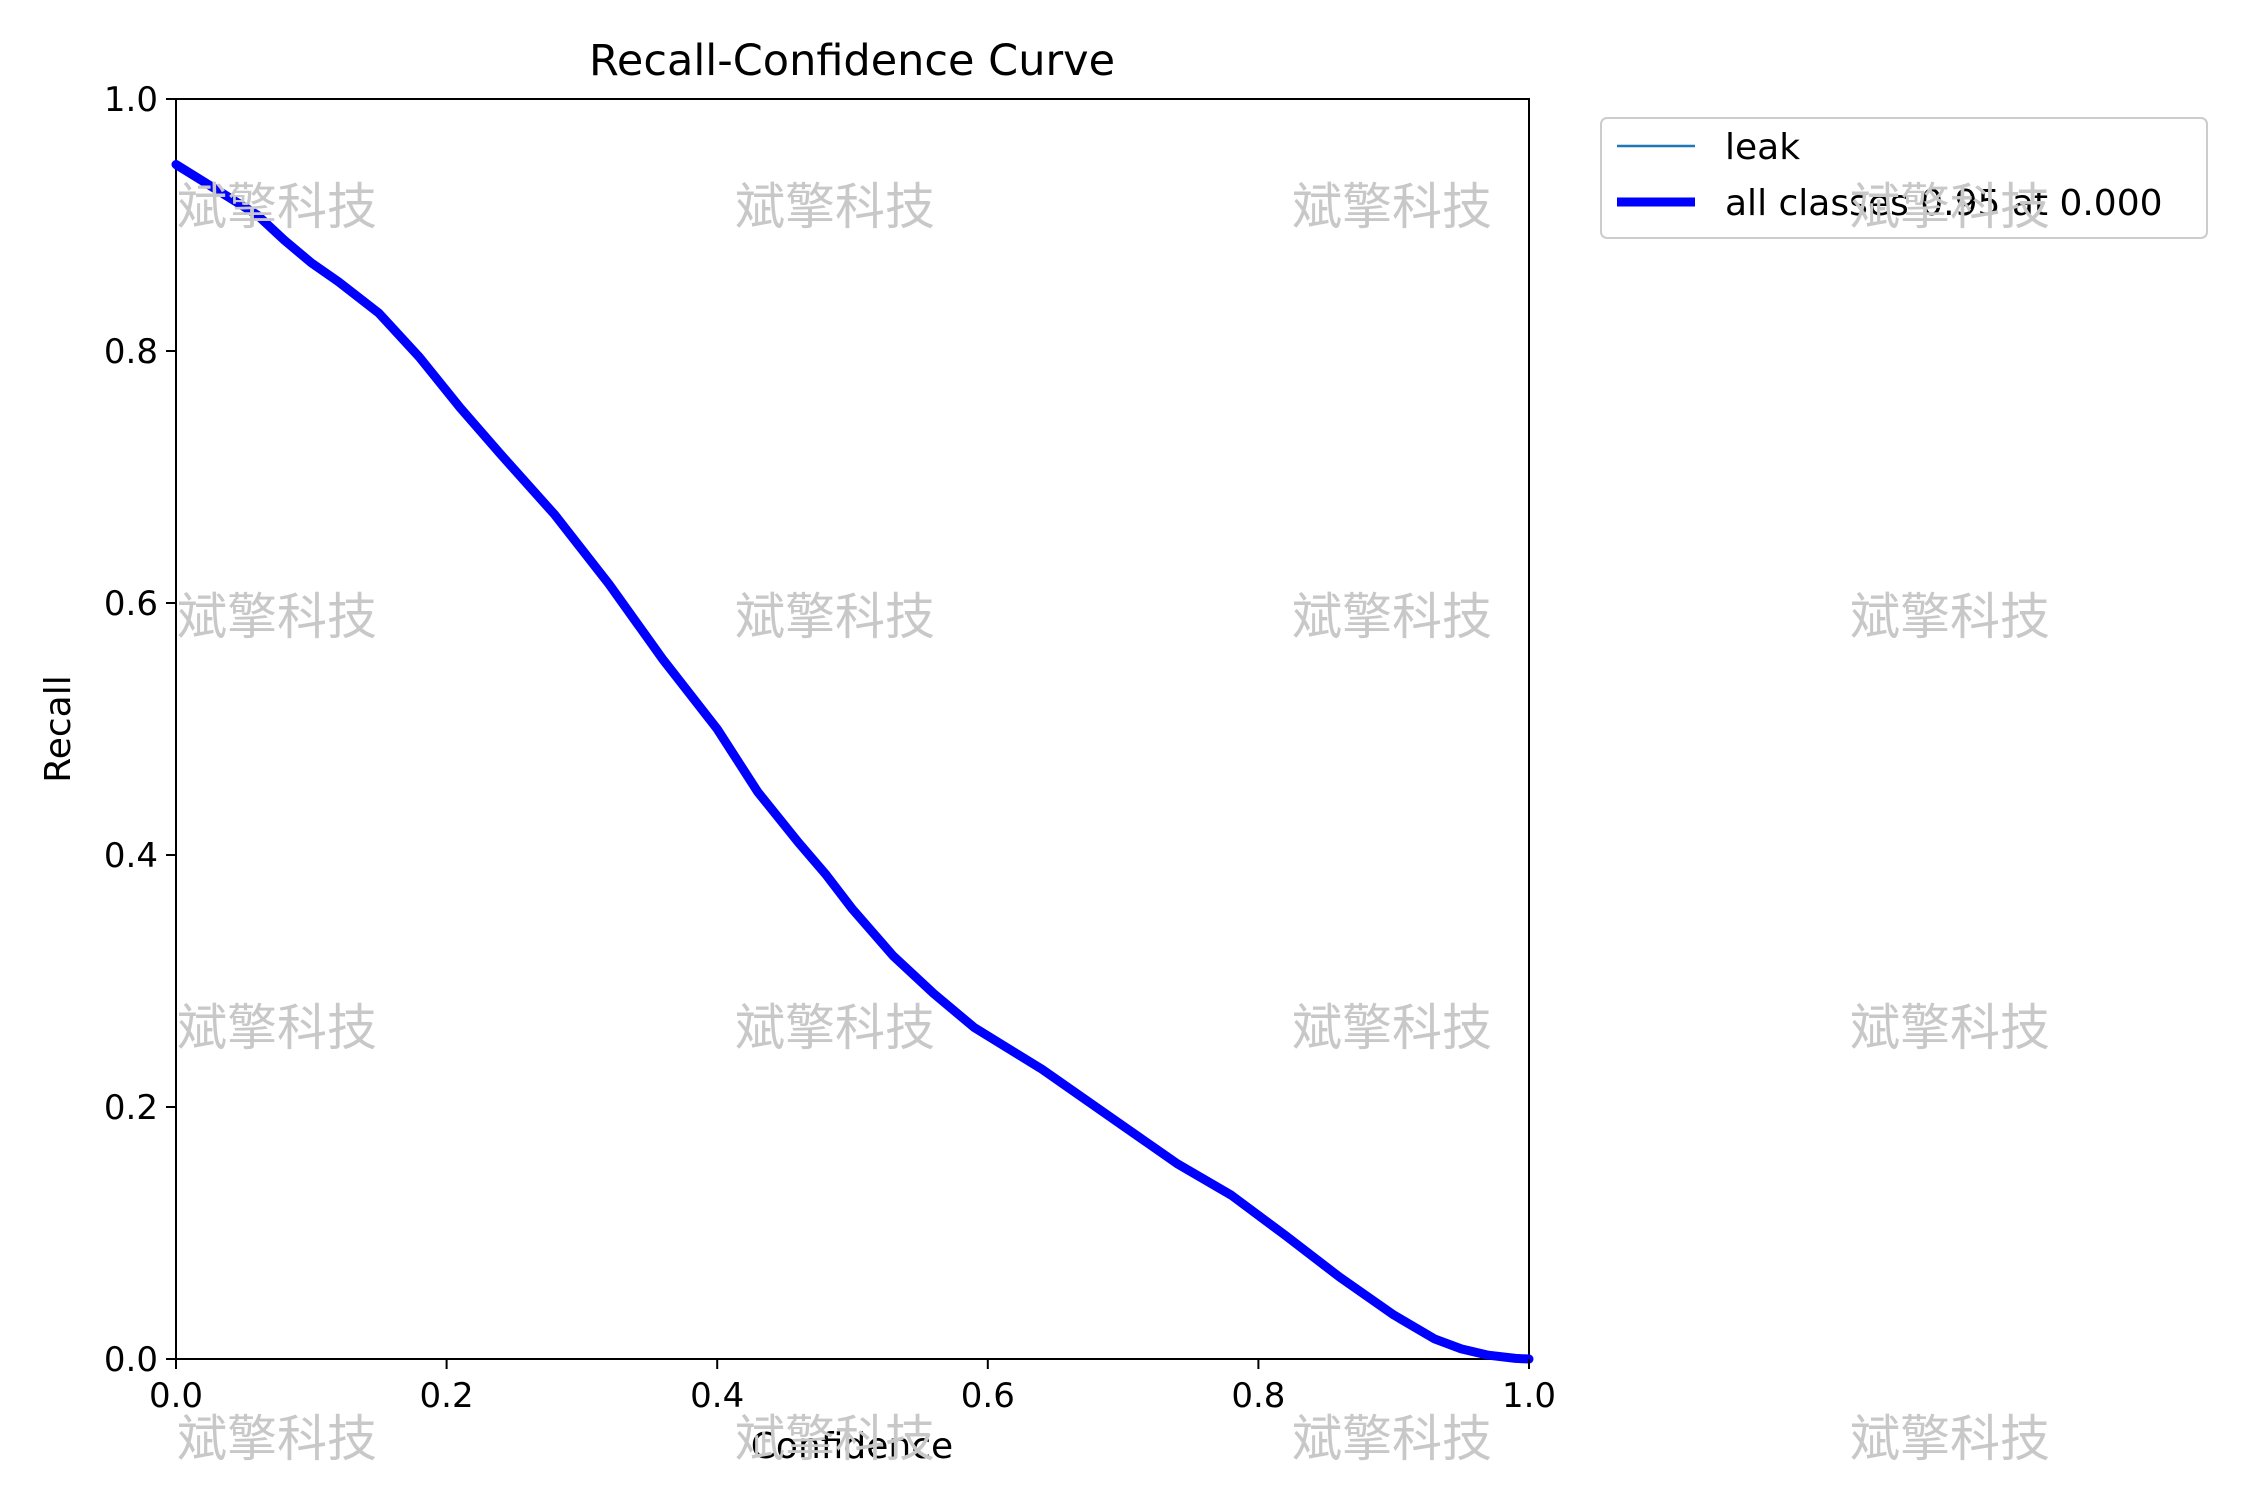 The width and height of the screenshot is (2250, 1500). Describe the element at coordinates (1762, 147) in the screenshot. I see `legend-label-leak: leak` at that location.